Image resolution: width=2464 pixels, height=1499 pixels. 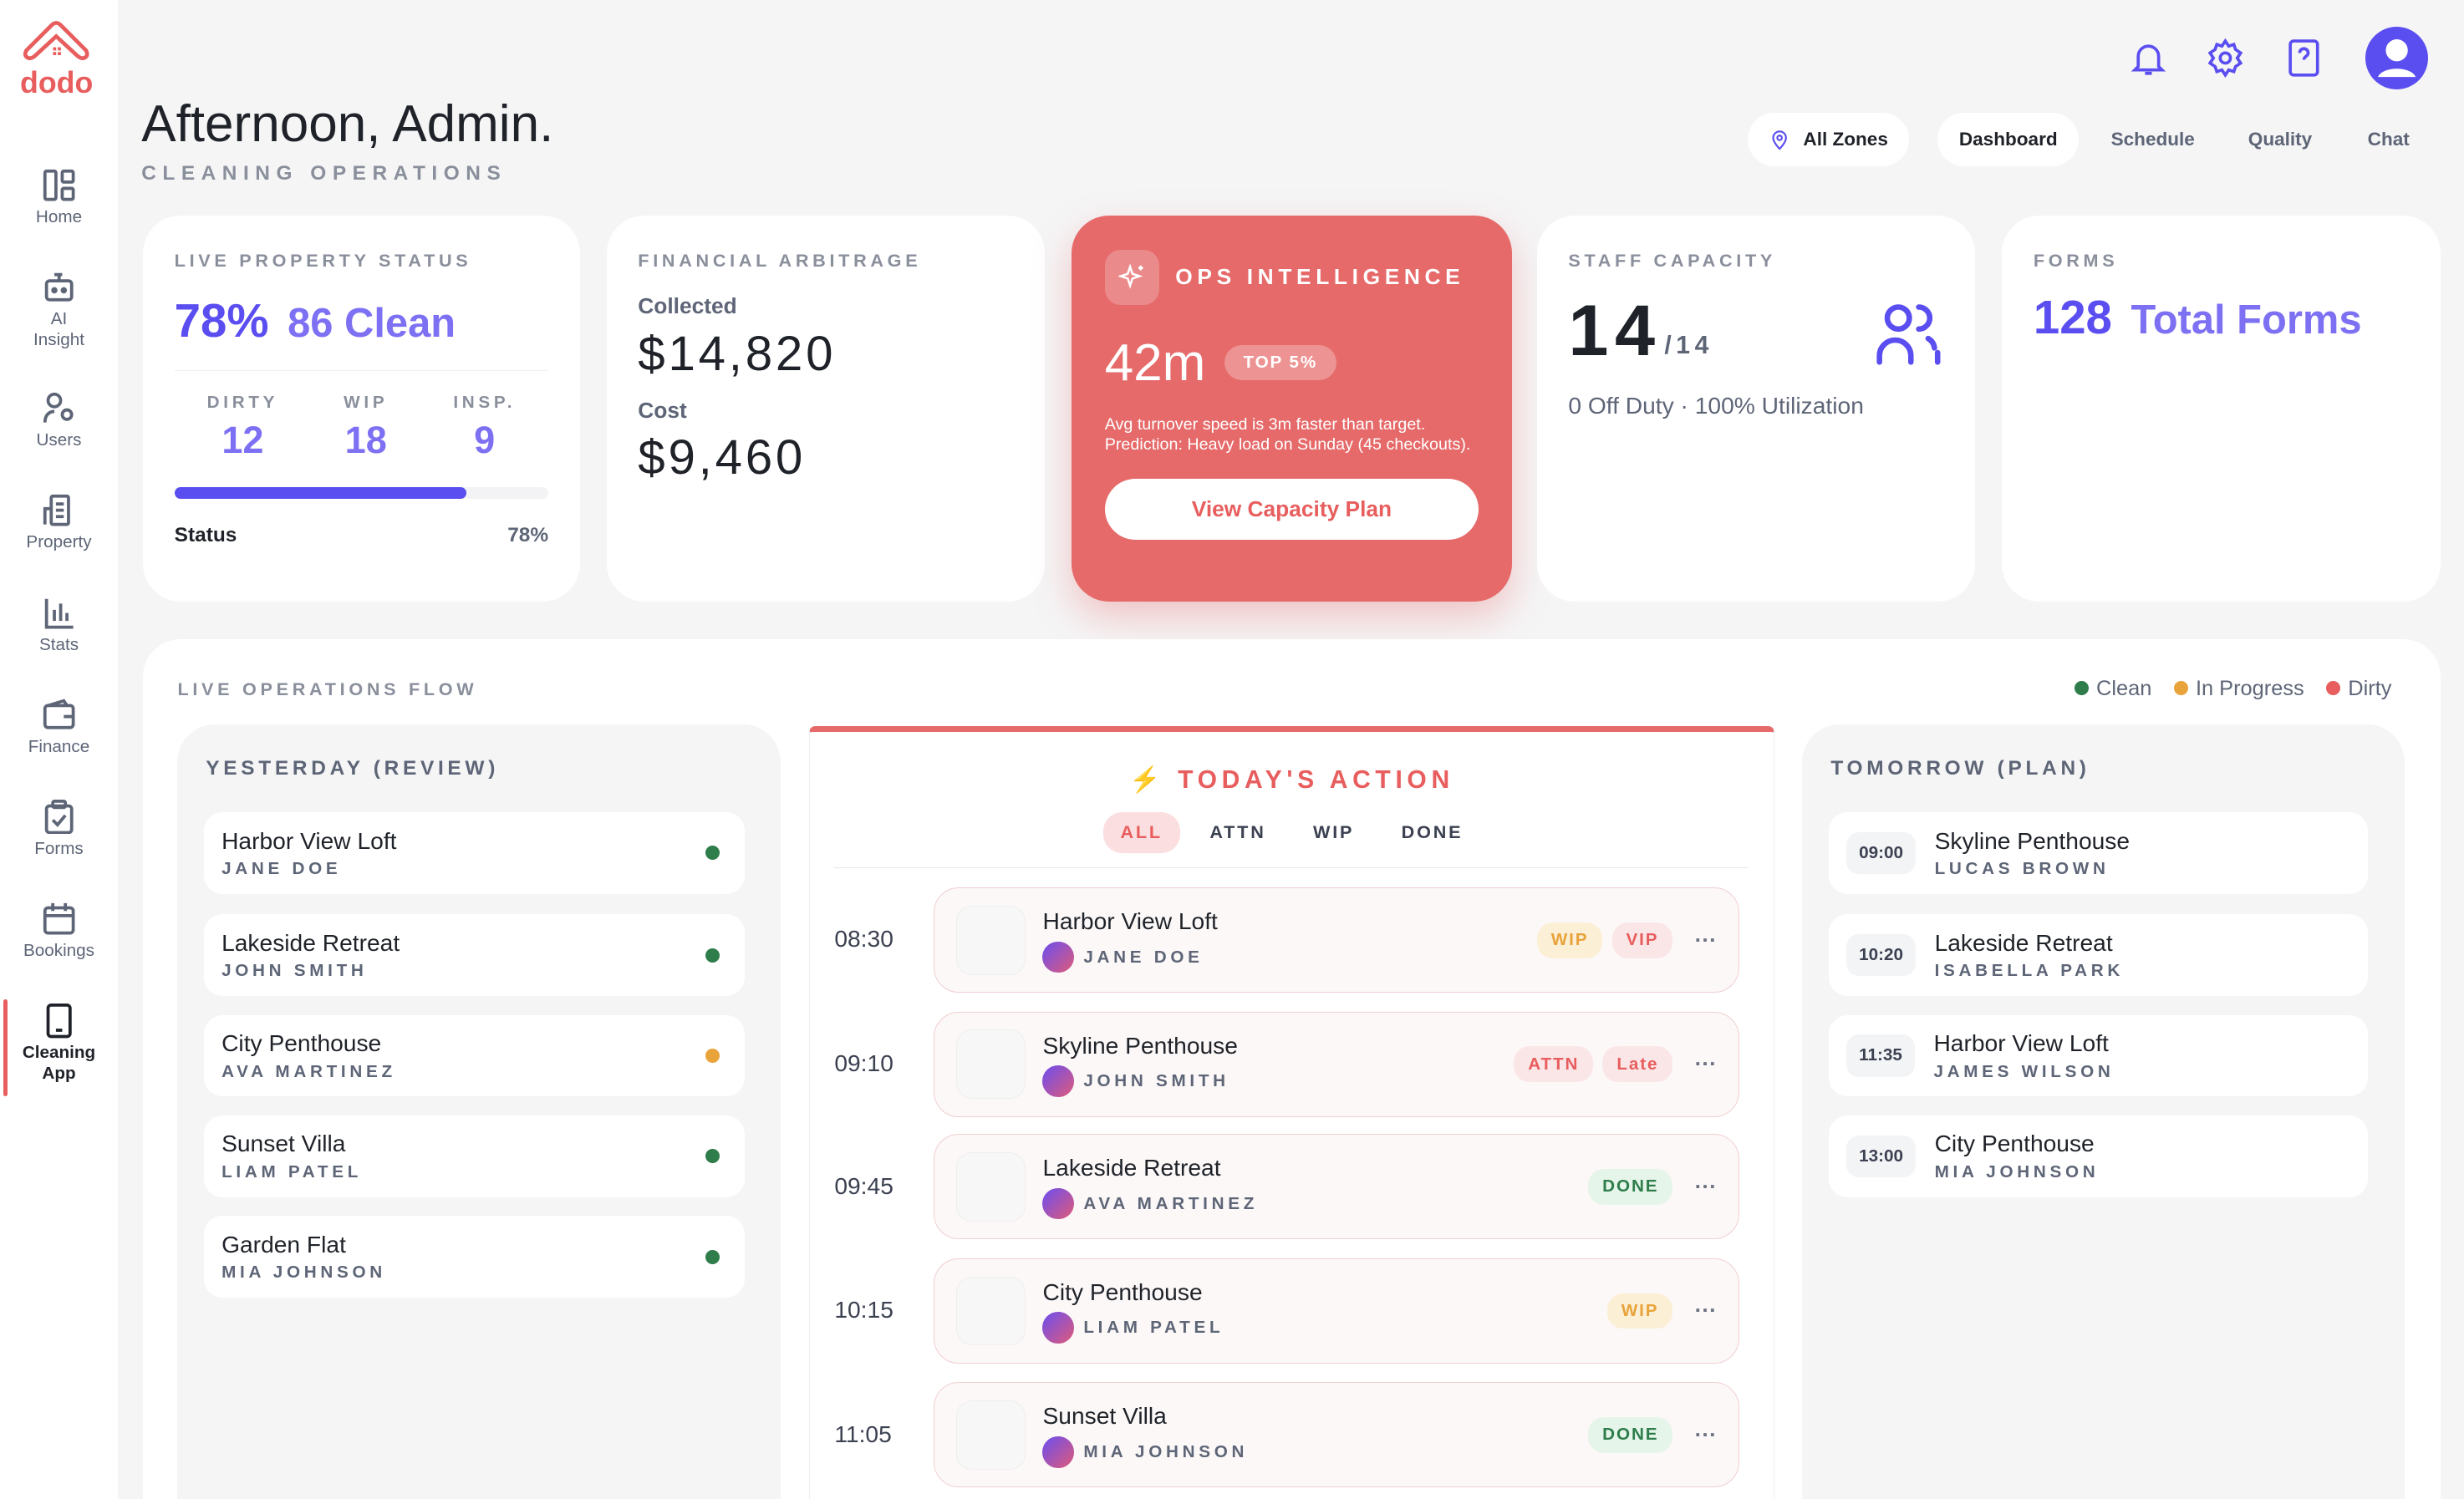 I want to click on list-item: Harbor View Loft JANE DOE, so click(x=475, y=853).